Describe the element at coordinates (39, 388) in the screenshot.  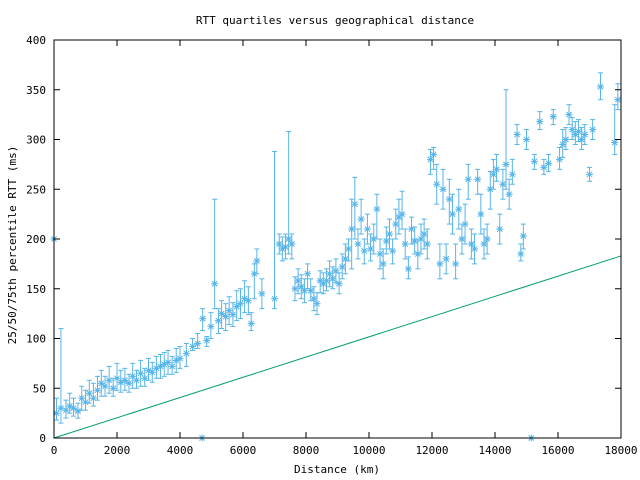
I see `y-tick-label: 50` at that location.